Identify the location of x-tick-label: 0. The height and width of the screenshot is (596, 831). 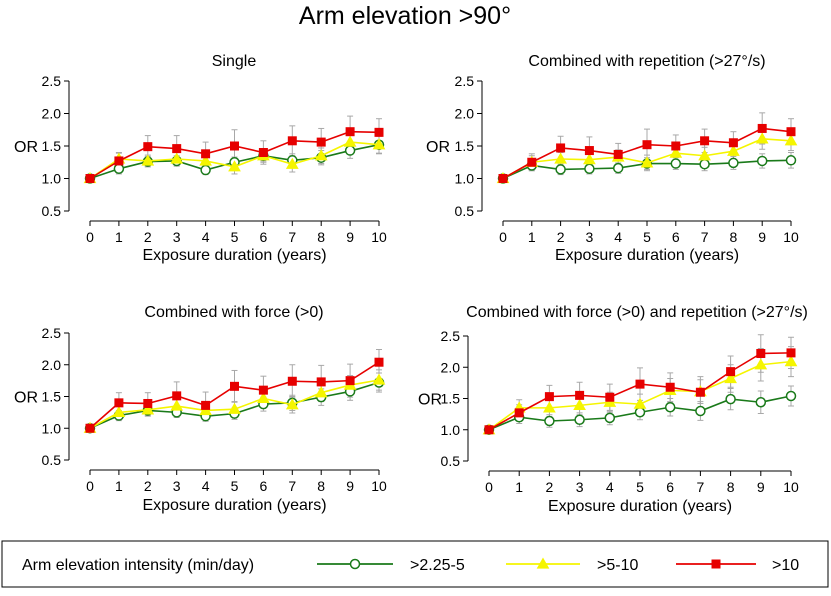
(90, 237).